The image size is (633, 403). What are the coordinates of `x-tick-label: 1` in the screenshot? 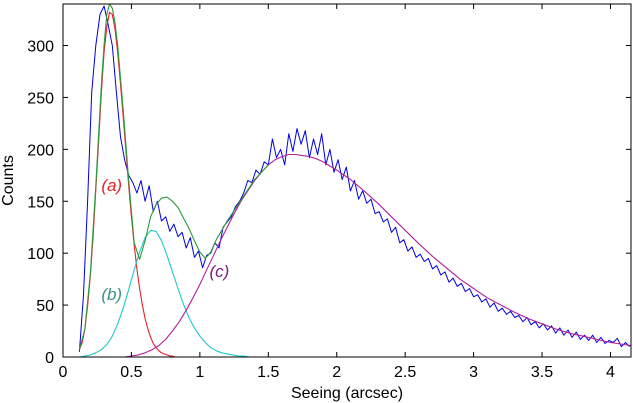 It's located at (199, 372).